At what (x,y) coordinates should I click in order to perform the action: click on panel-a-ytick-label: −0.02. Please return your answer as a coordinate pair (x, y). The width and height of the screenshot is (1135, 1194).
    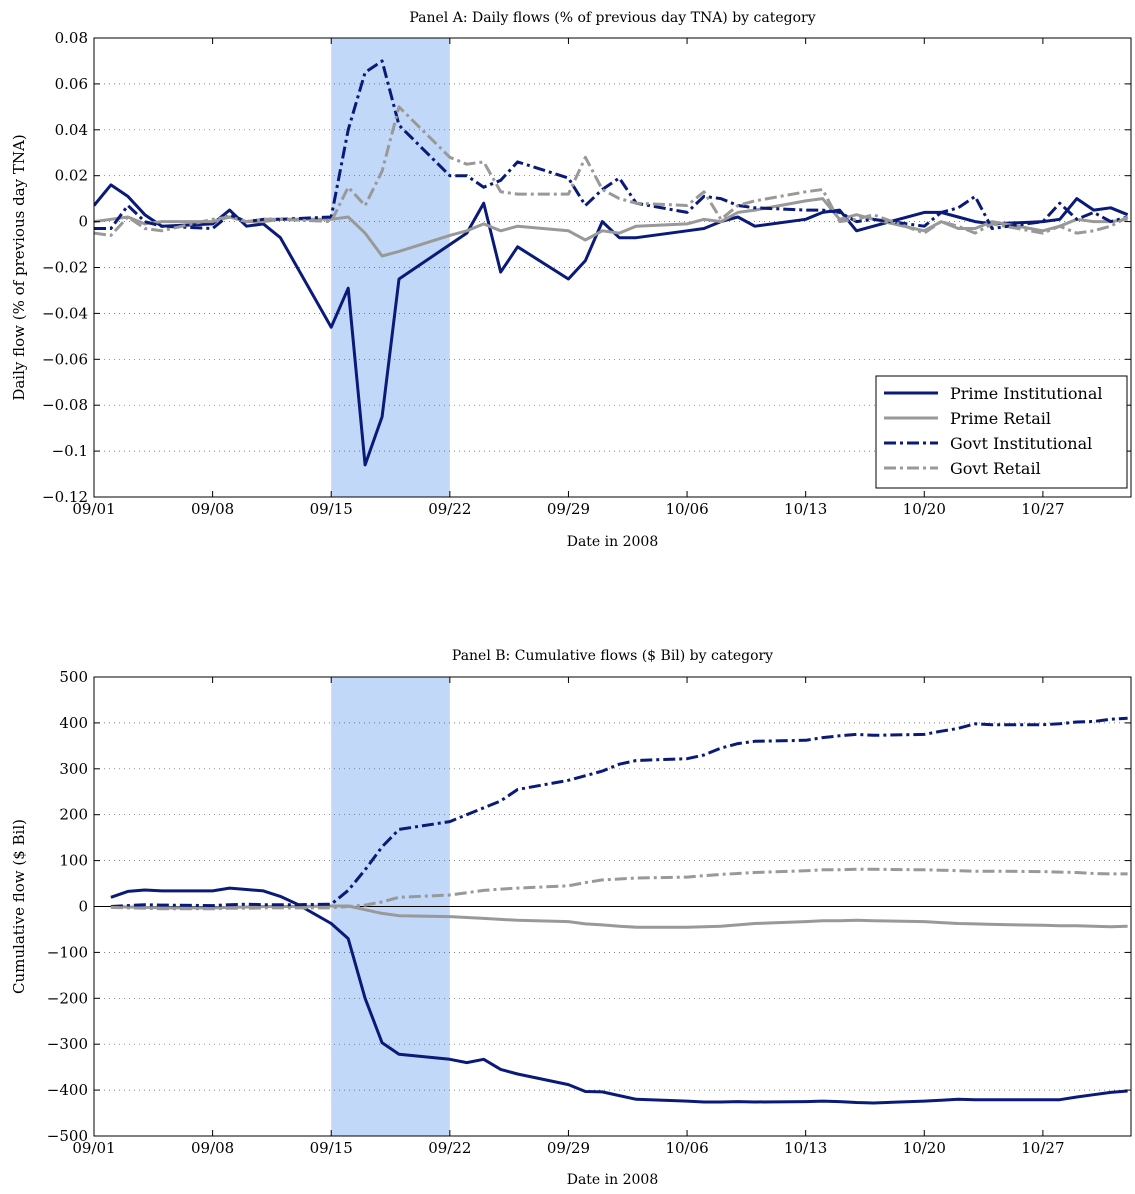
    Looking at the image, I should click on (65, 268).